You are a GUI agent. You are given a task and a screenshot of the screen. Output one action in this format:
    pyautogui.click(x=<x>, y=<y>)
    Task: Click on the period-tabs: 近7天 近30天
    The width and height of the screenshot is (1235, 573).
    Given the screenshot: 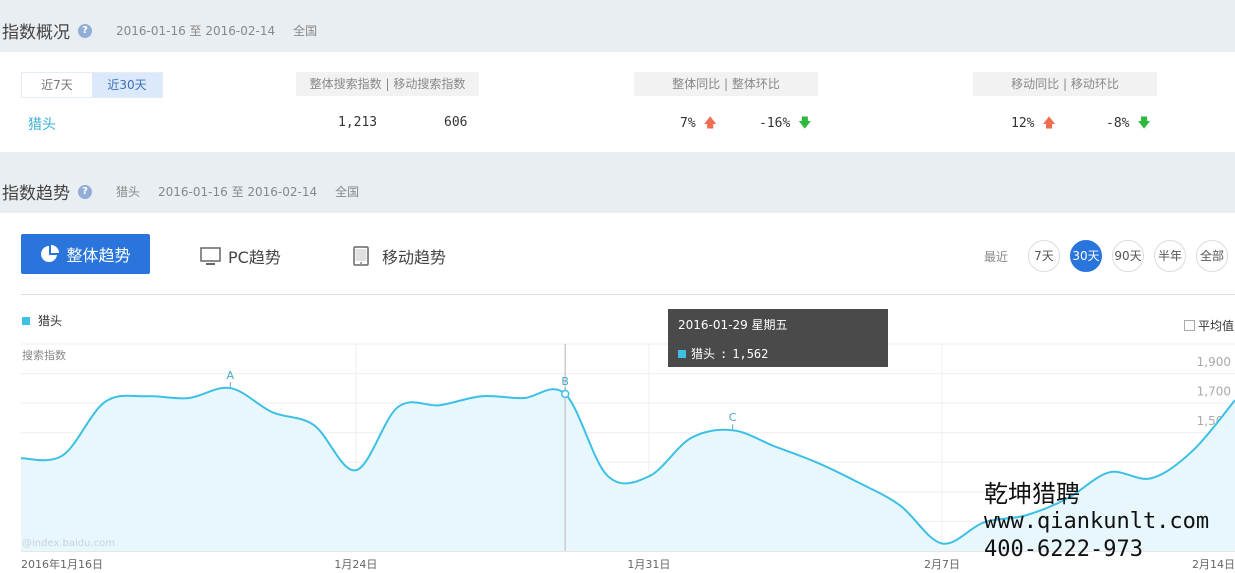 What is the action you would take?
    pyautogui.click(x=92, y=85)
    